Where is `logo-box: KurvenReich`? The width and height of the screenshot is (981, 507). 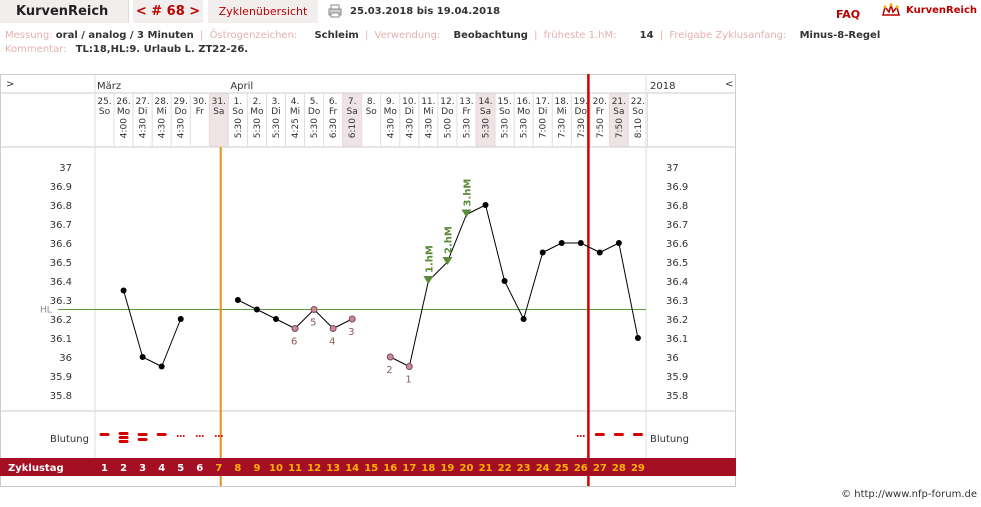
logo-box: KurvenReich is located at coordinates (64, 11).